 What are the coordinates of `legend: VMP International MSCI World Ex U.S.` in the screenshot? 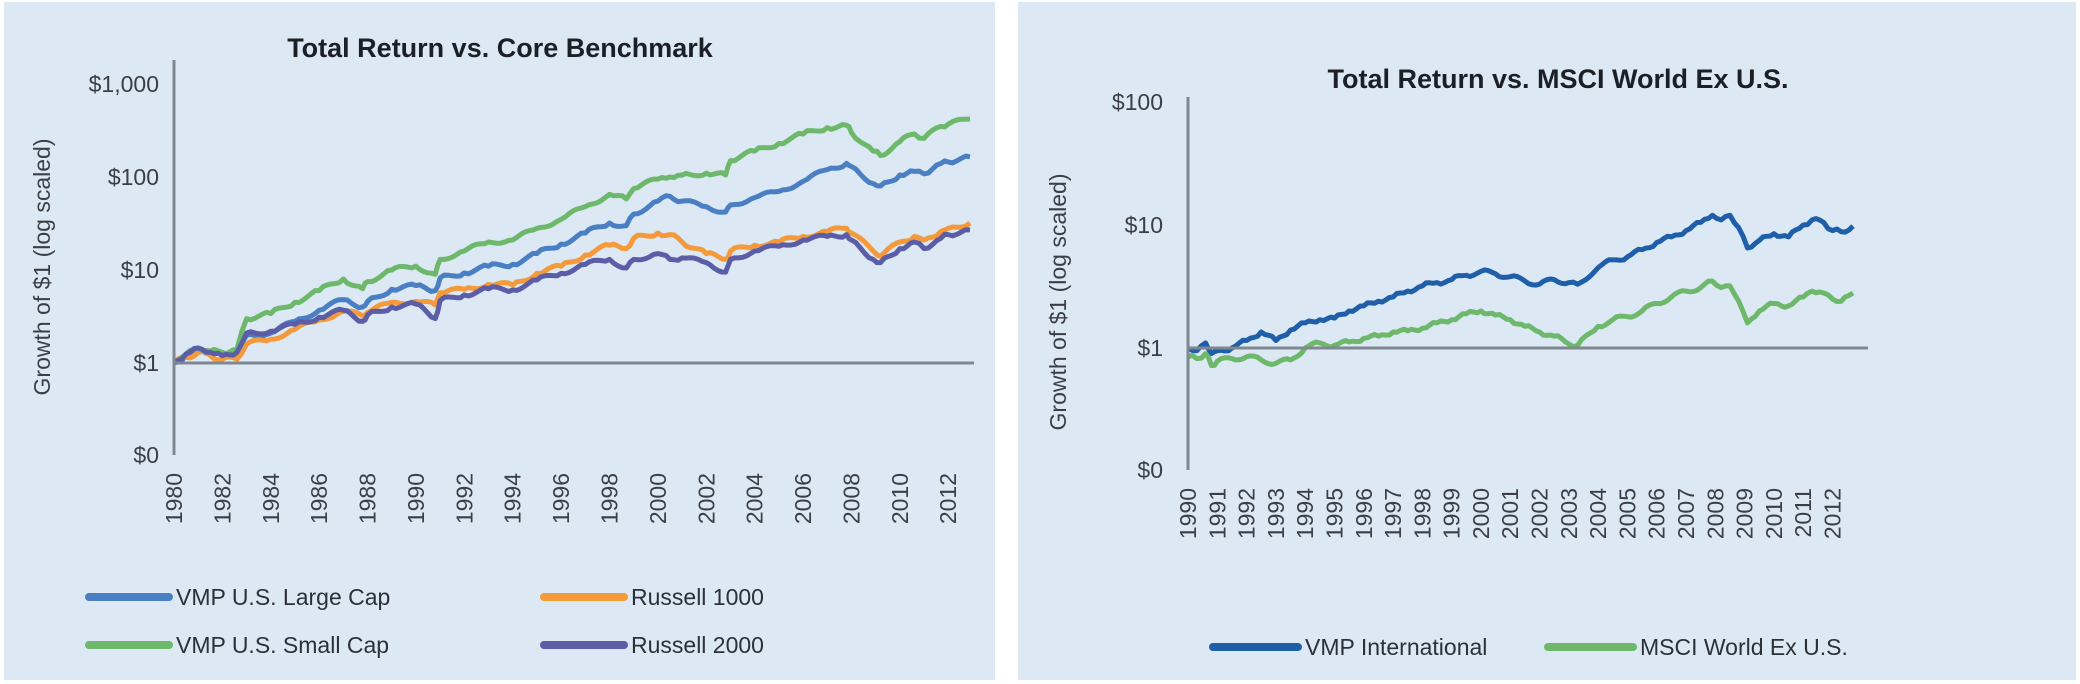 It's located at (1528, 647).